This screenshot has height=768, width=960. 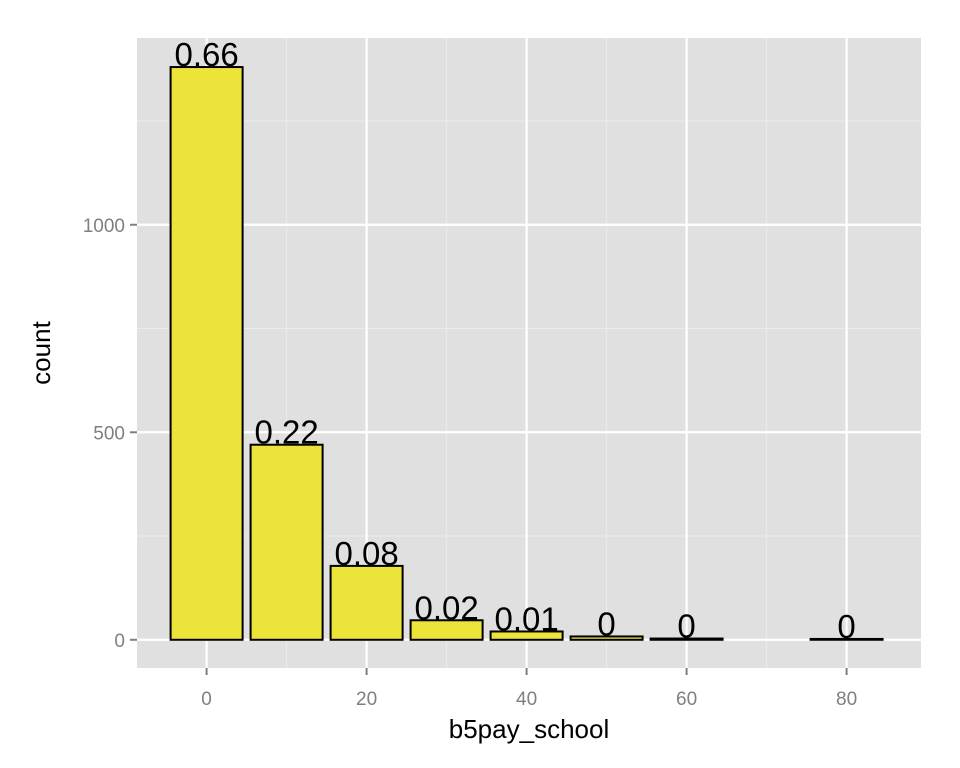 What do you see at coordinates (526, 699) in the screenshot?
I see `x-tick-label: 40` at bounding box center [526, 699].